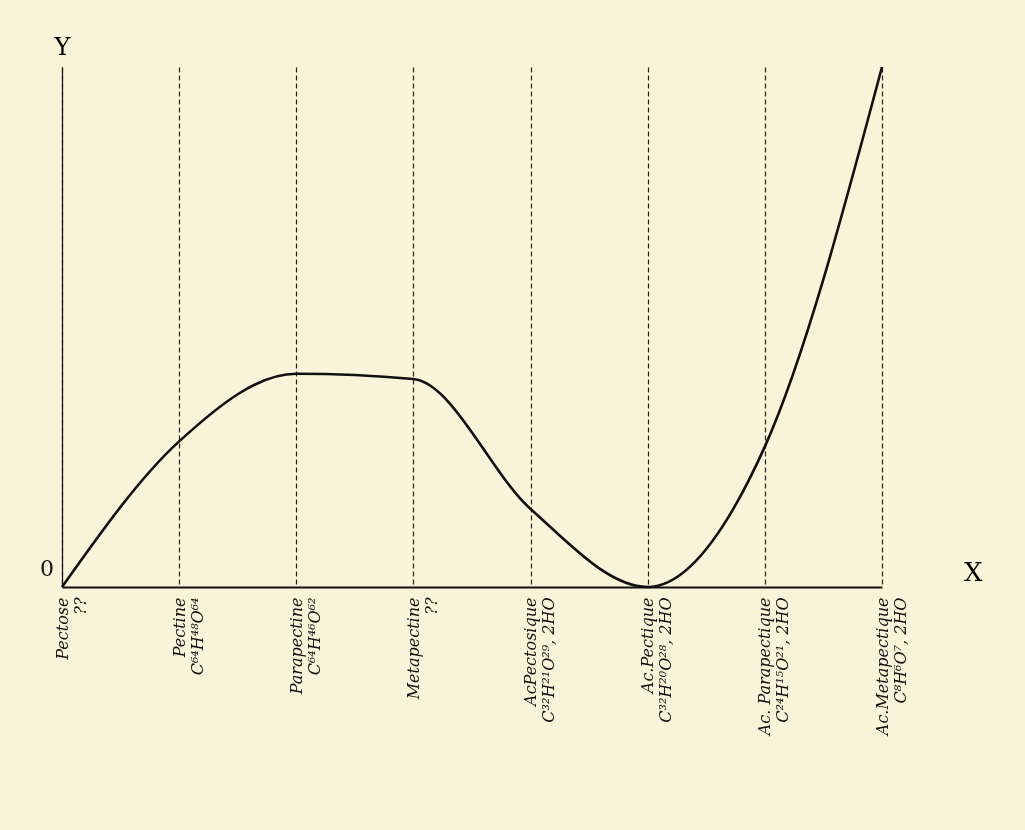 The height and width of the screenshot is (830, 1025). What do you see at coordinates (891, 667) in the screenshot?
I see `x-tick-label: Ac.Metapectique C⁸H⁶O⁷, 2HO` at bounding box center [891, 667].